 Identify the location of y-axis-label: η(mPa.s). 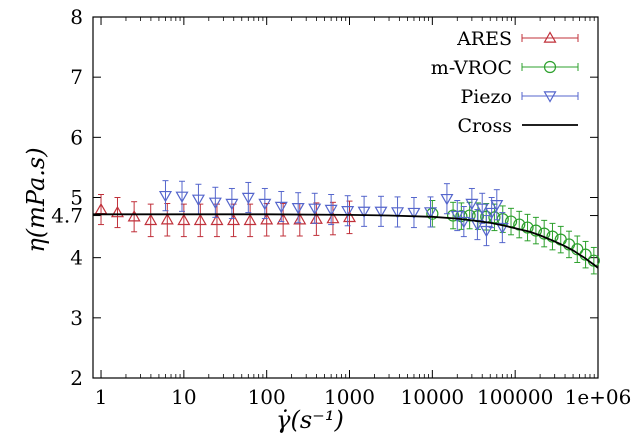
(36, 199).